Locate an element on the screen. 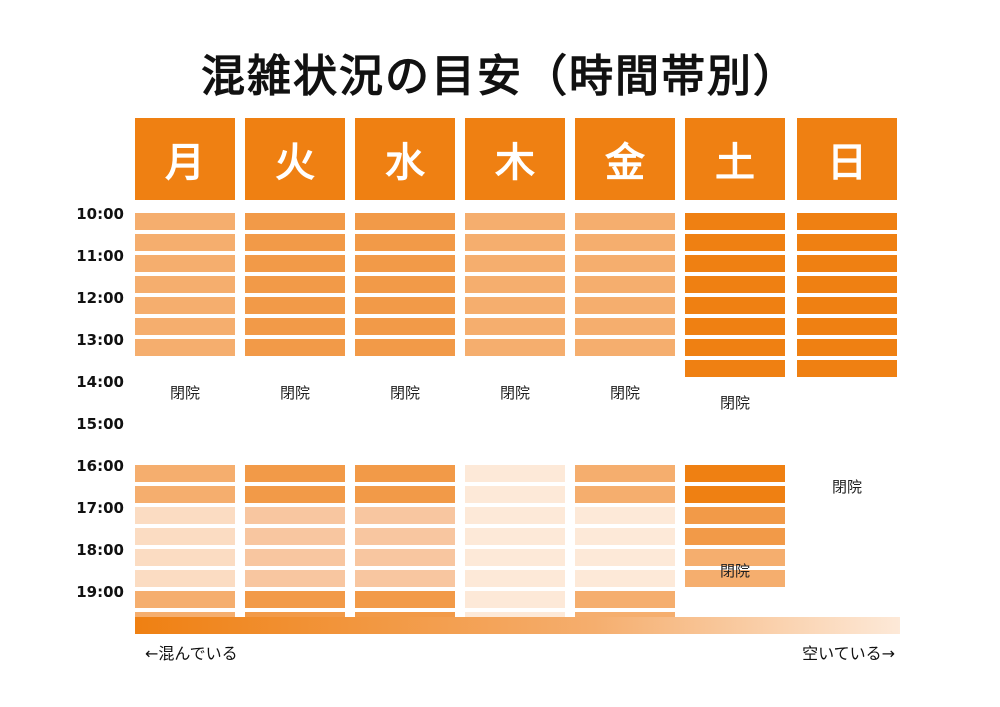 Image resolution: width=1000 pixels, height=707 pixels. day-header-3: 木 is located at coordinates (515, 159).